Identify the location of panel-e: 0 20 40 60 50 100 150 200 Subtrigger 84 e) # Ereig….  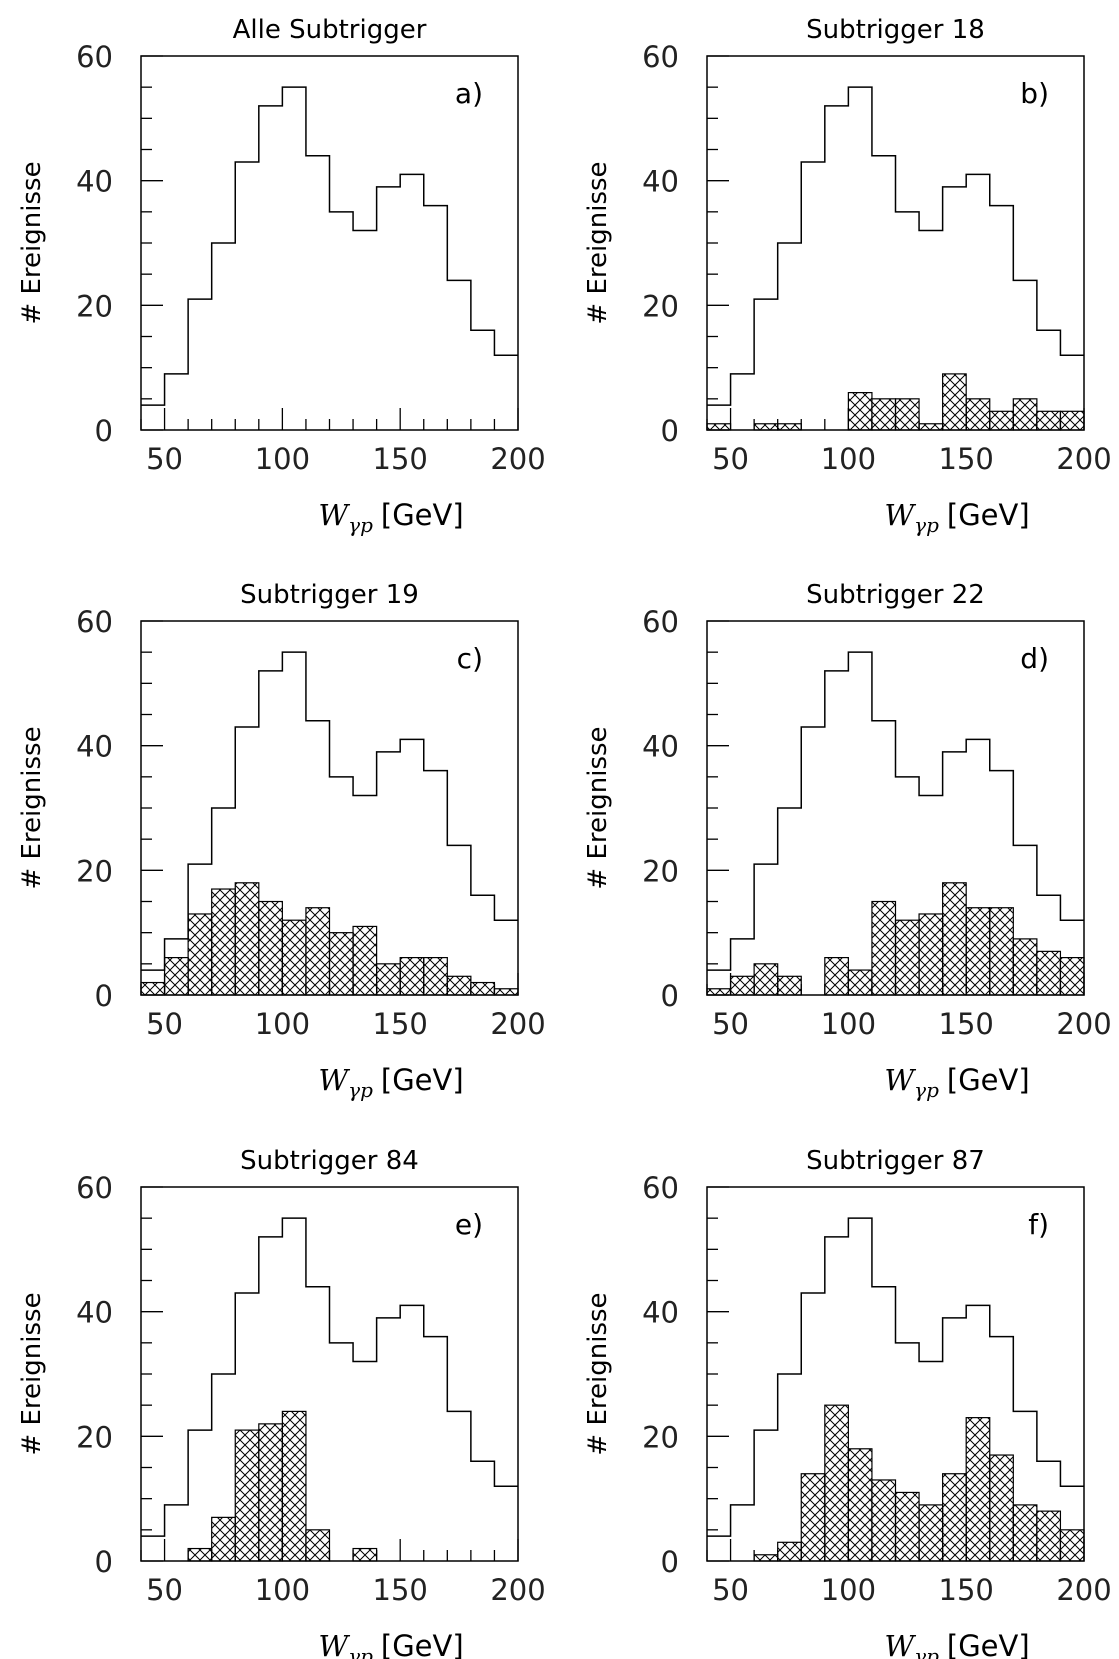
(281, 1402).